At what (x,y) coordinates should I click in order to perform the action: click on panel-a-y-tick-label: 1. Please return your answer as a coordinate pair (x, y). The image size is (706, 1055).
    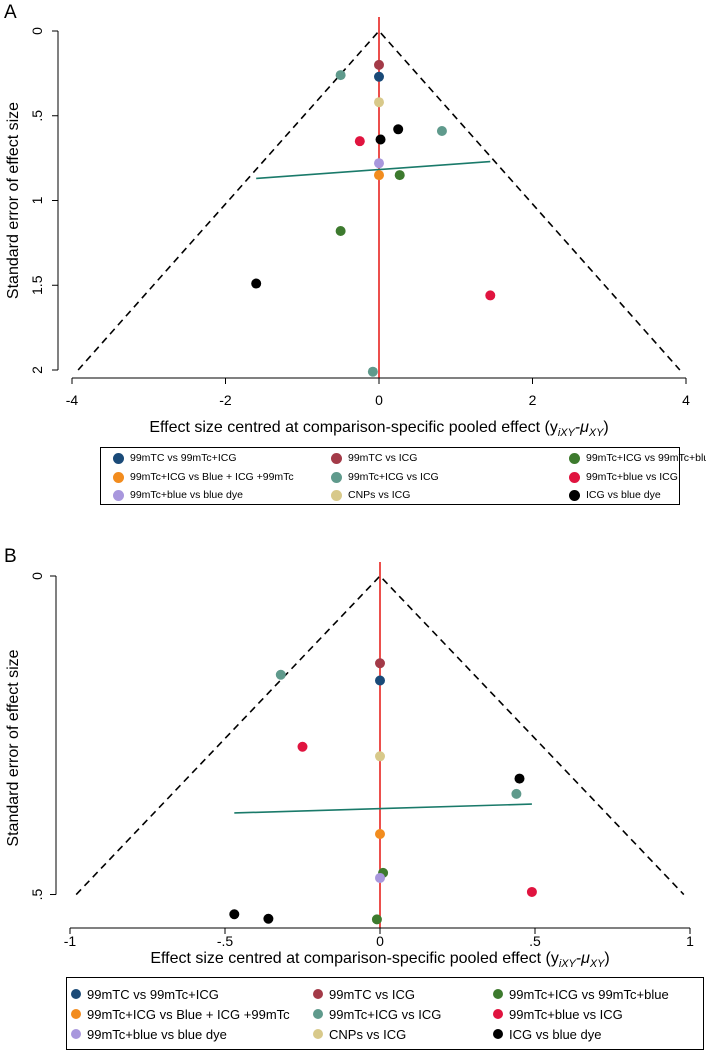
    Looking at the image, I should click on (37, 200).